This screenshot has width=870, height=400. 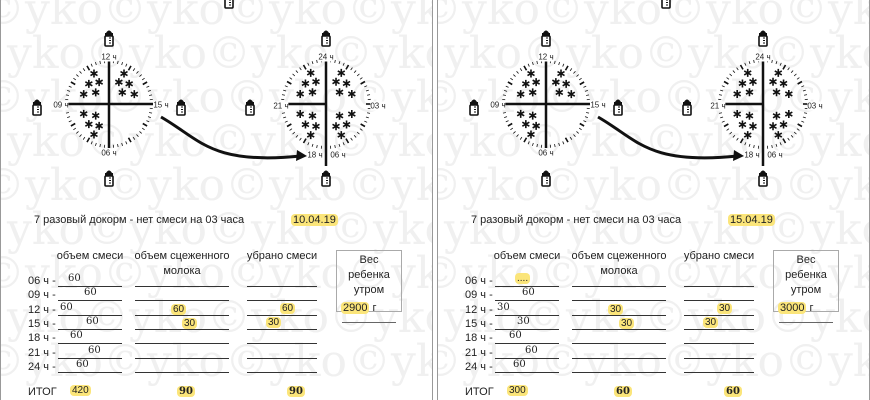 What do you see at coordinates (479, 392) in the screenshot?
I see `total-label: ИТОГ` at bounding box center [479, 392].